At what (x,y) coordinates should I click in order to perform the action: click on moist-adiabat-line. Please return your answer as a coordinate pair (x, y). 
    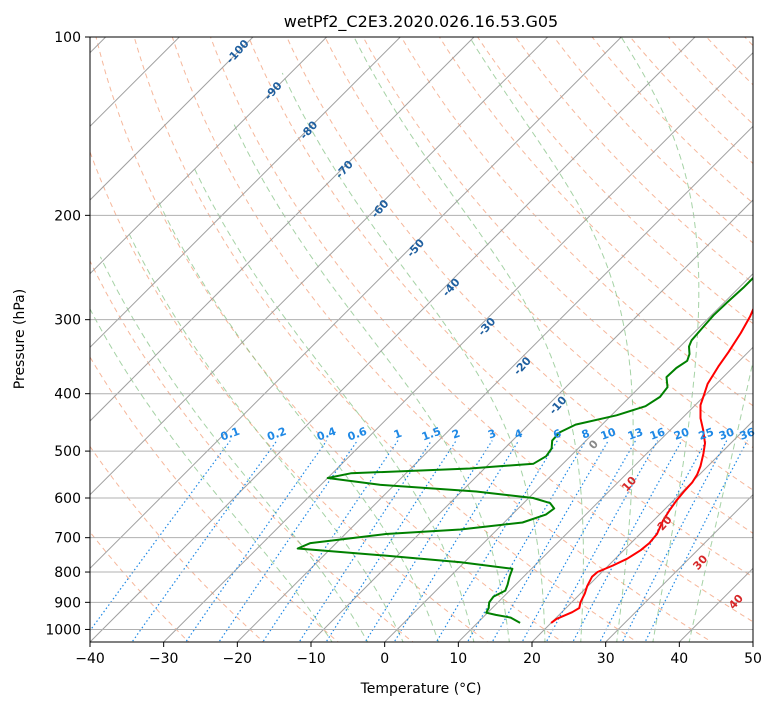
    Looking at the image, I should click on (211, 475).